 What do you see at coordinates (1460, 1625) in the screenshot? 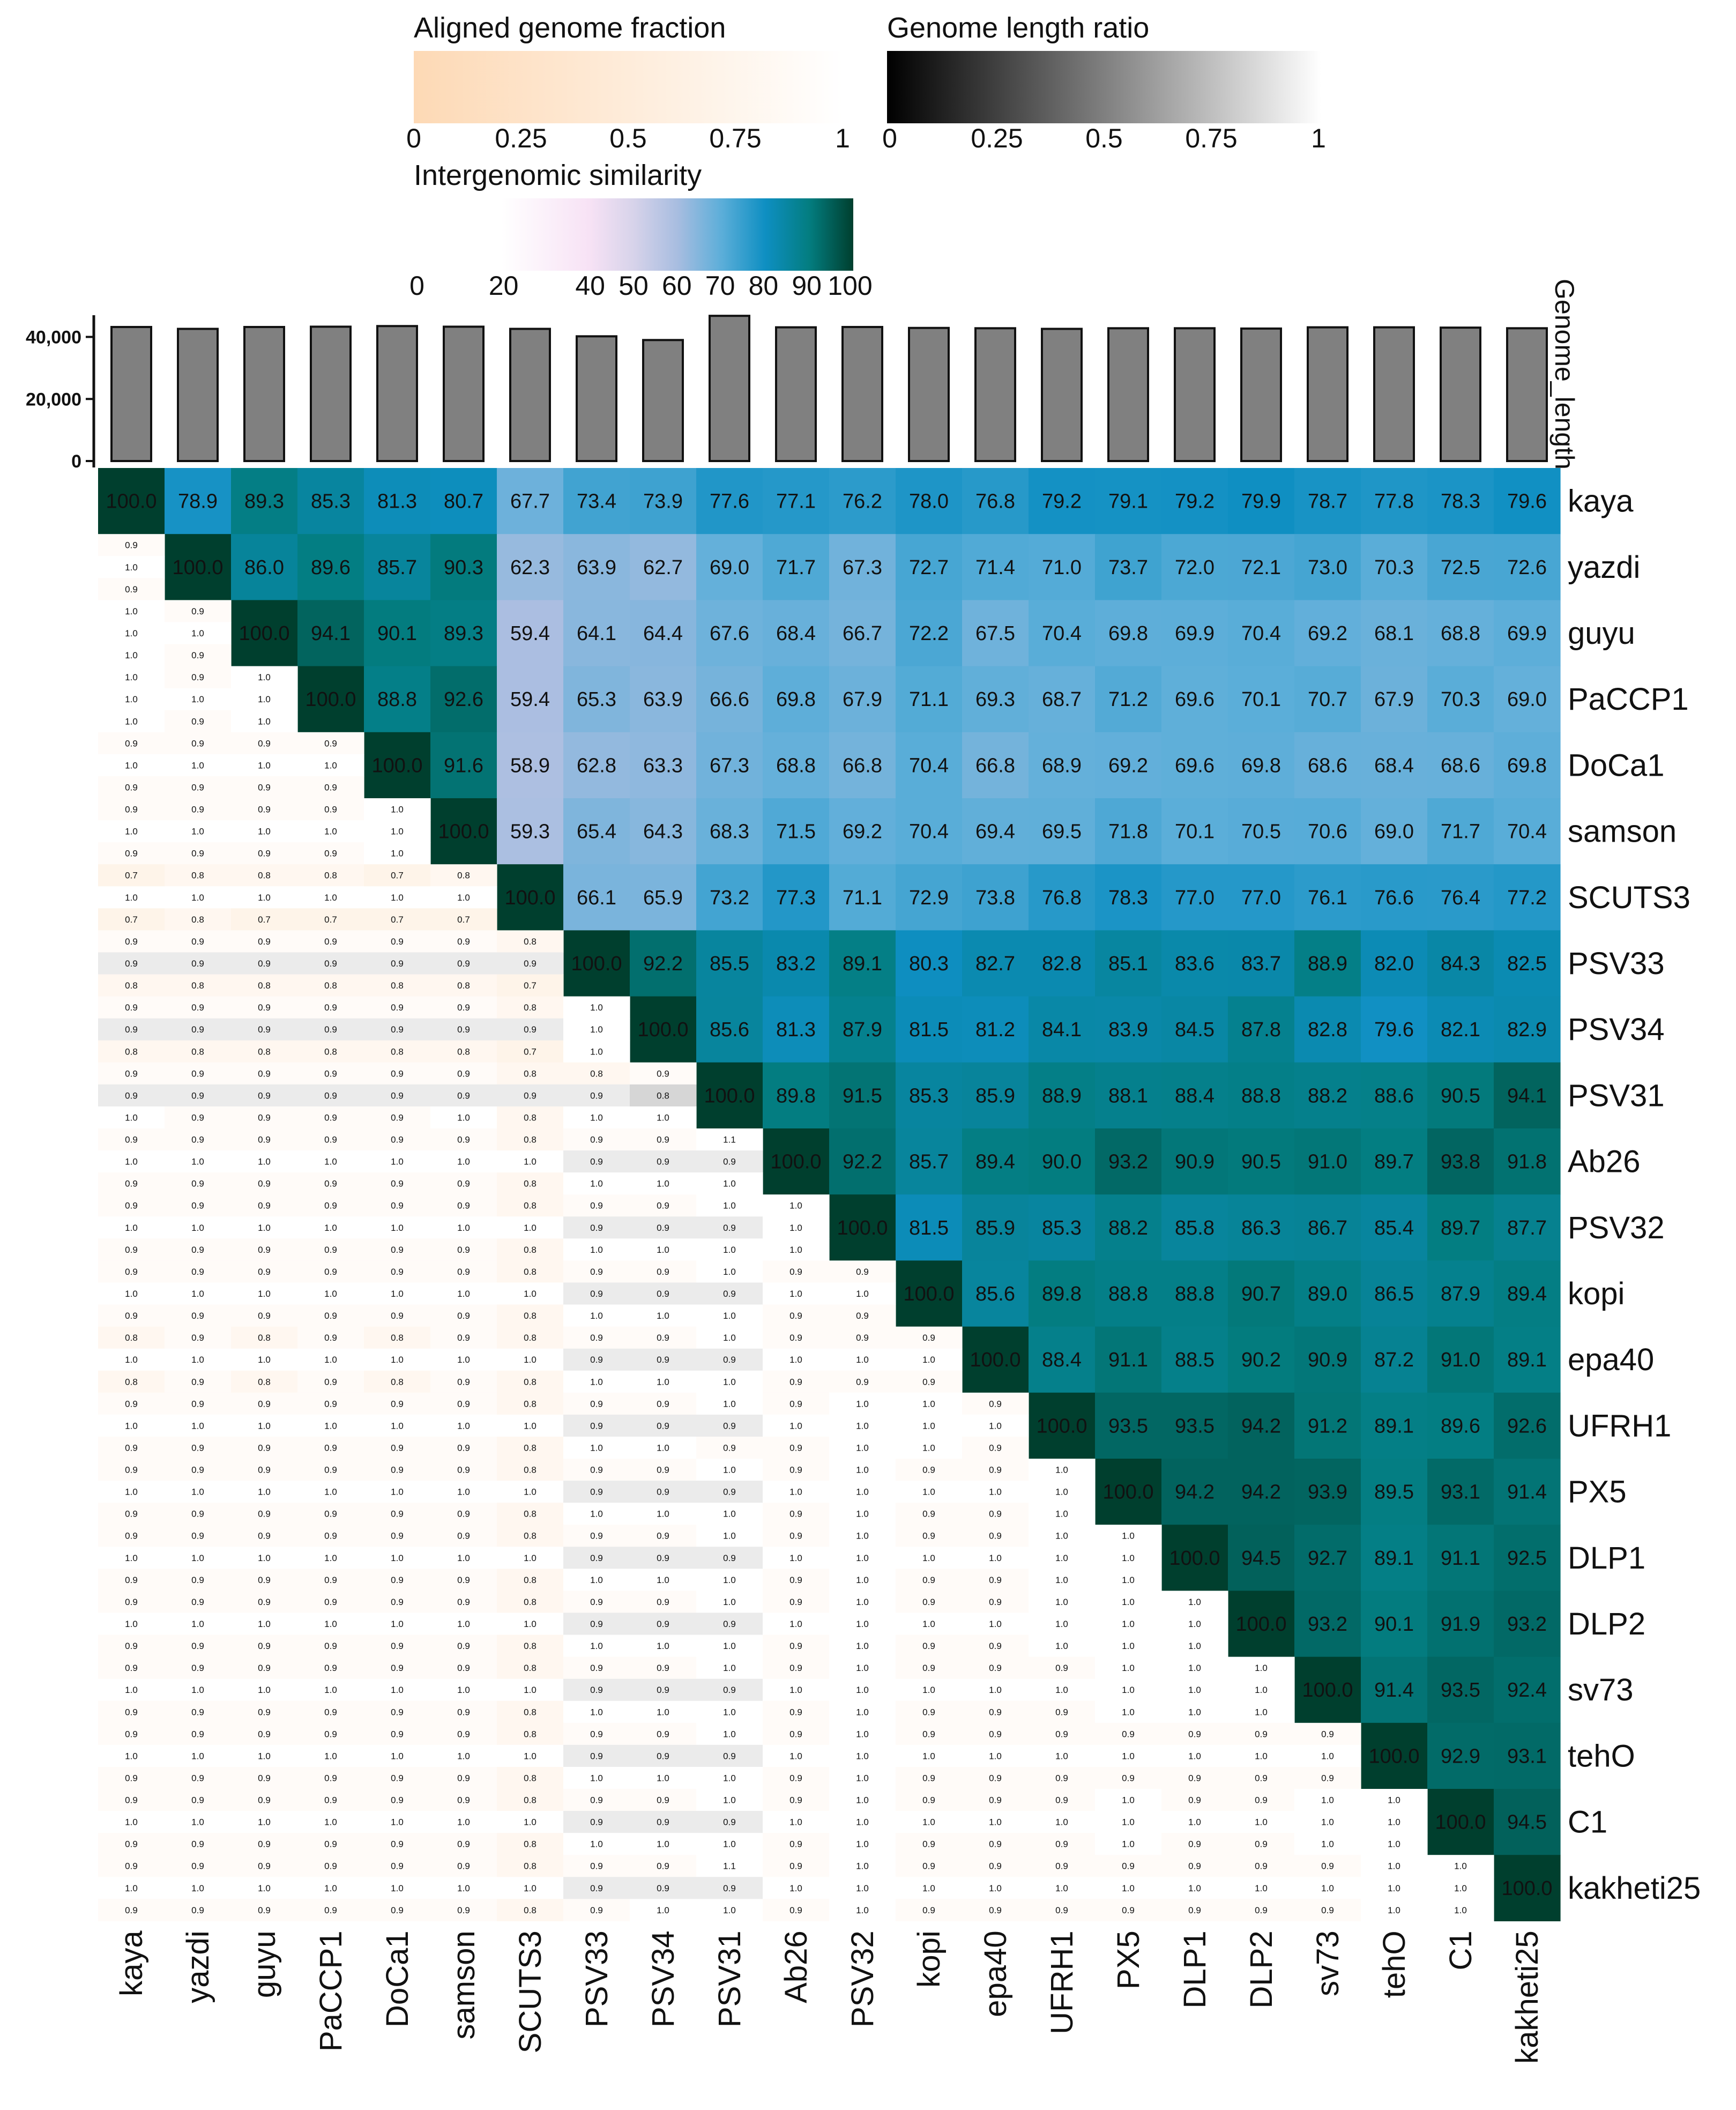
I see `similarity-value: 91.9` at bounding box center [1460, 1625].